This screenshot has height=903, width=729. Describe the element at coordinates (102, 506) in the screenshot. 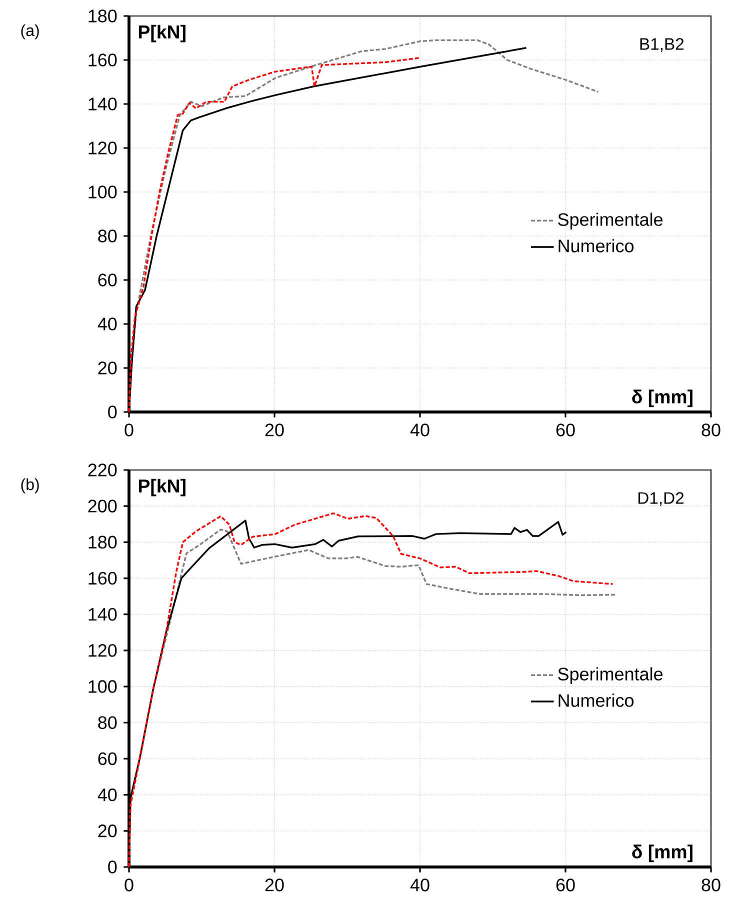

I see `y-tick-label: 200` at that location.